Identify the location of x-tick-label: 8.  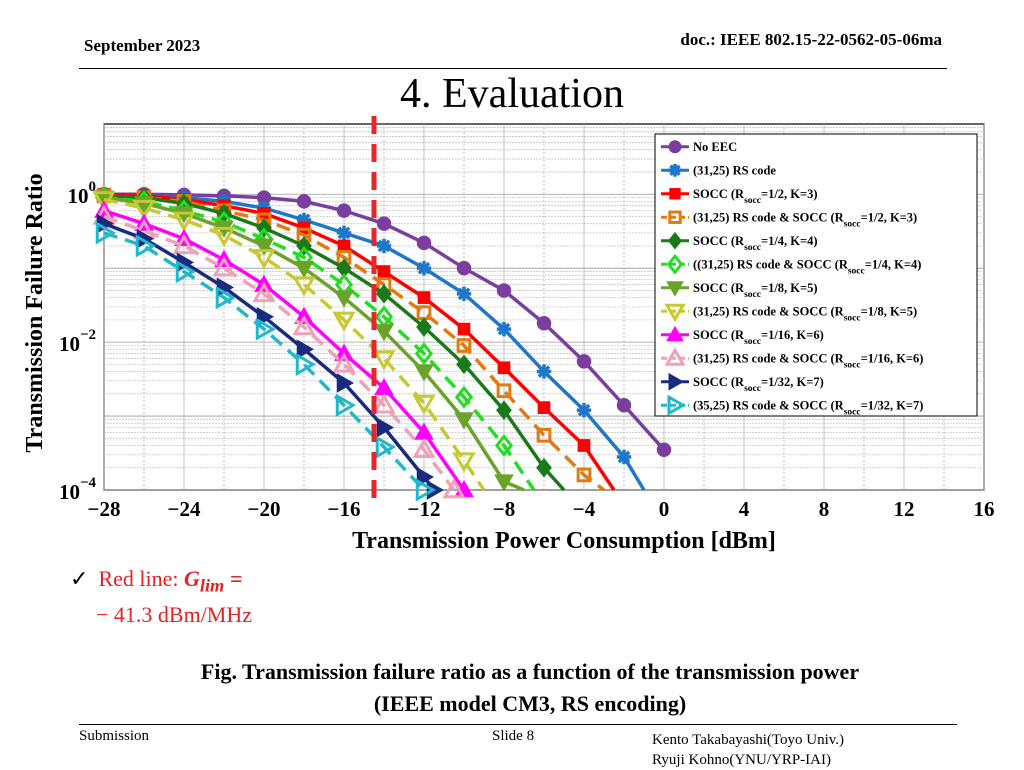
(824, 509).